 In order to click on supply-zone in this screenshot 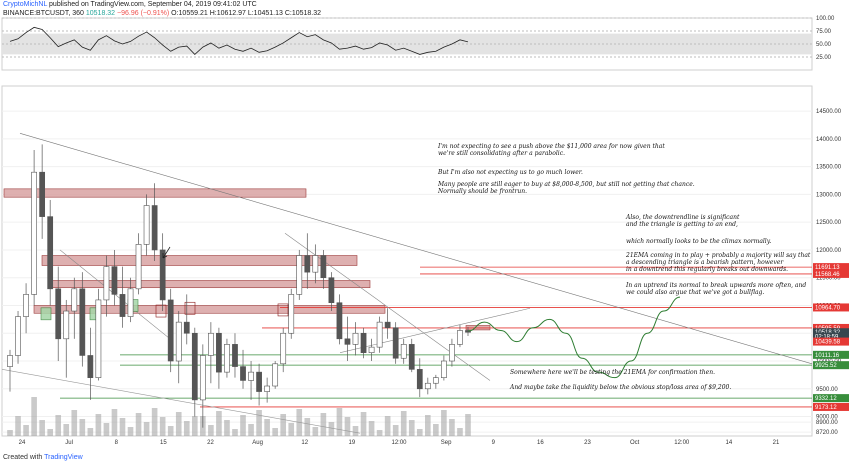, I will do `click(209, 309)`.